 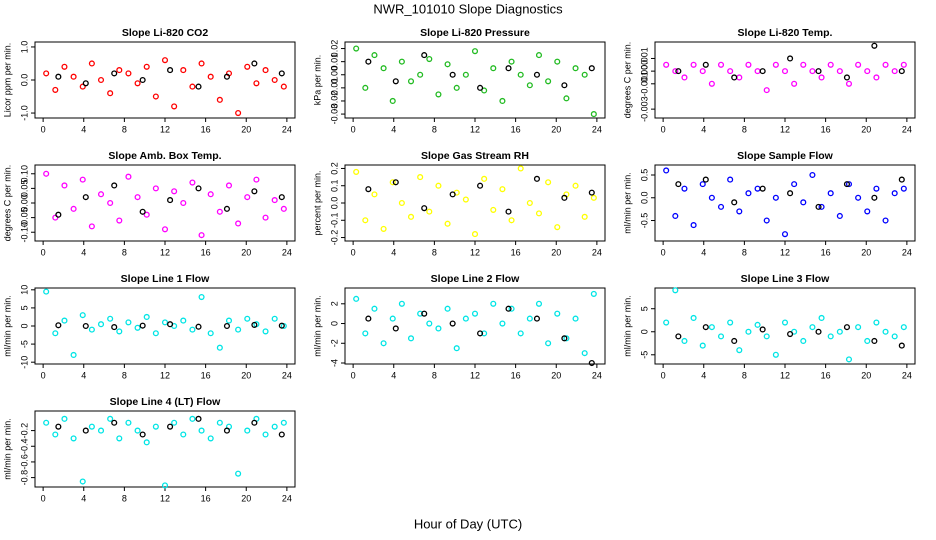 I want to click on panel-title: Slope Li-820 Pressure, so click(x=475, y=33).